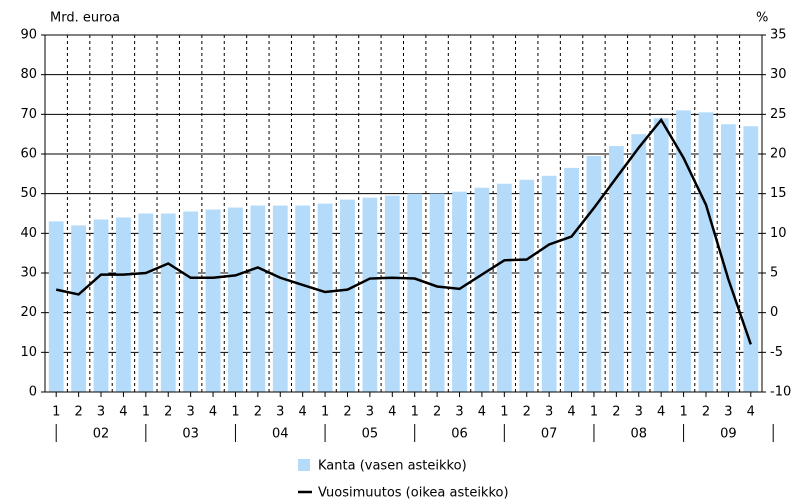  Describe the element at coordinates (392, 466) in the screenshot. I see `legend-label: Kanta (vasen asteikko)` at that location.